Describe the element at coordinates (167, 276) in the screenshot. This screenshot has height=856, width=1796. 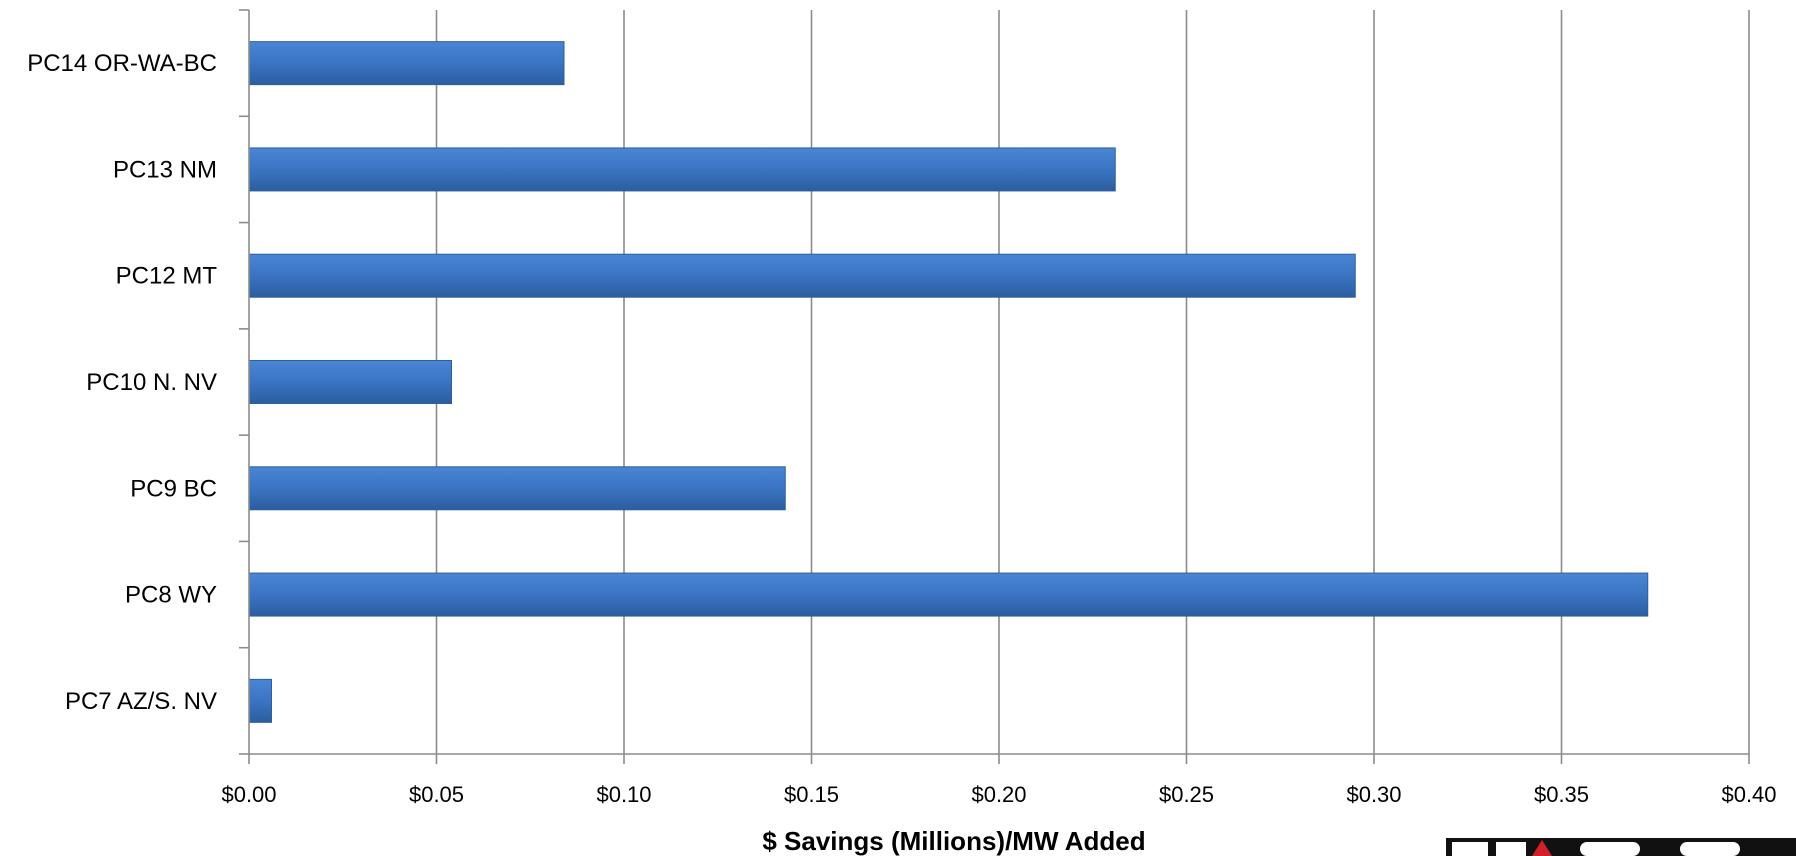
I see `category-label: PC12 MT` at that location.